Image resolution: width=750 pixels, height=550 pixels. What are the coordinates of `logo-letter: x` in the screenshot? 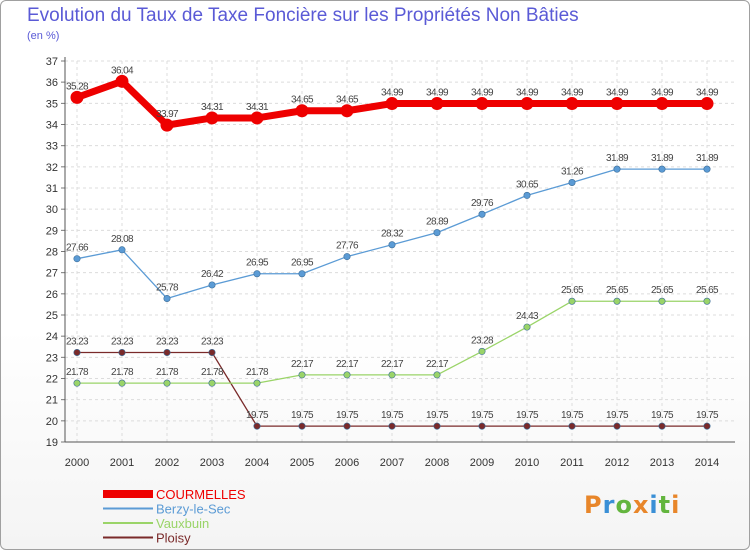 It's located at (641, 505).